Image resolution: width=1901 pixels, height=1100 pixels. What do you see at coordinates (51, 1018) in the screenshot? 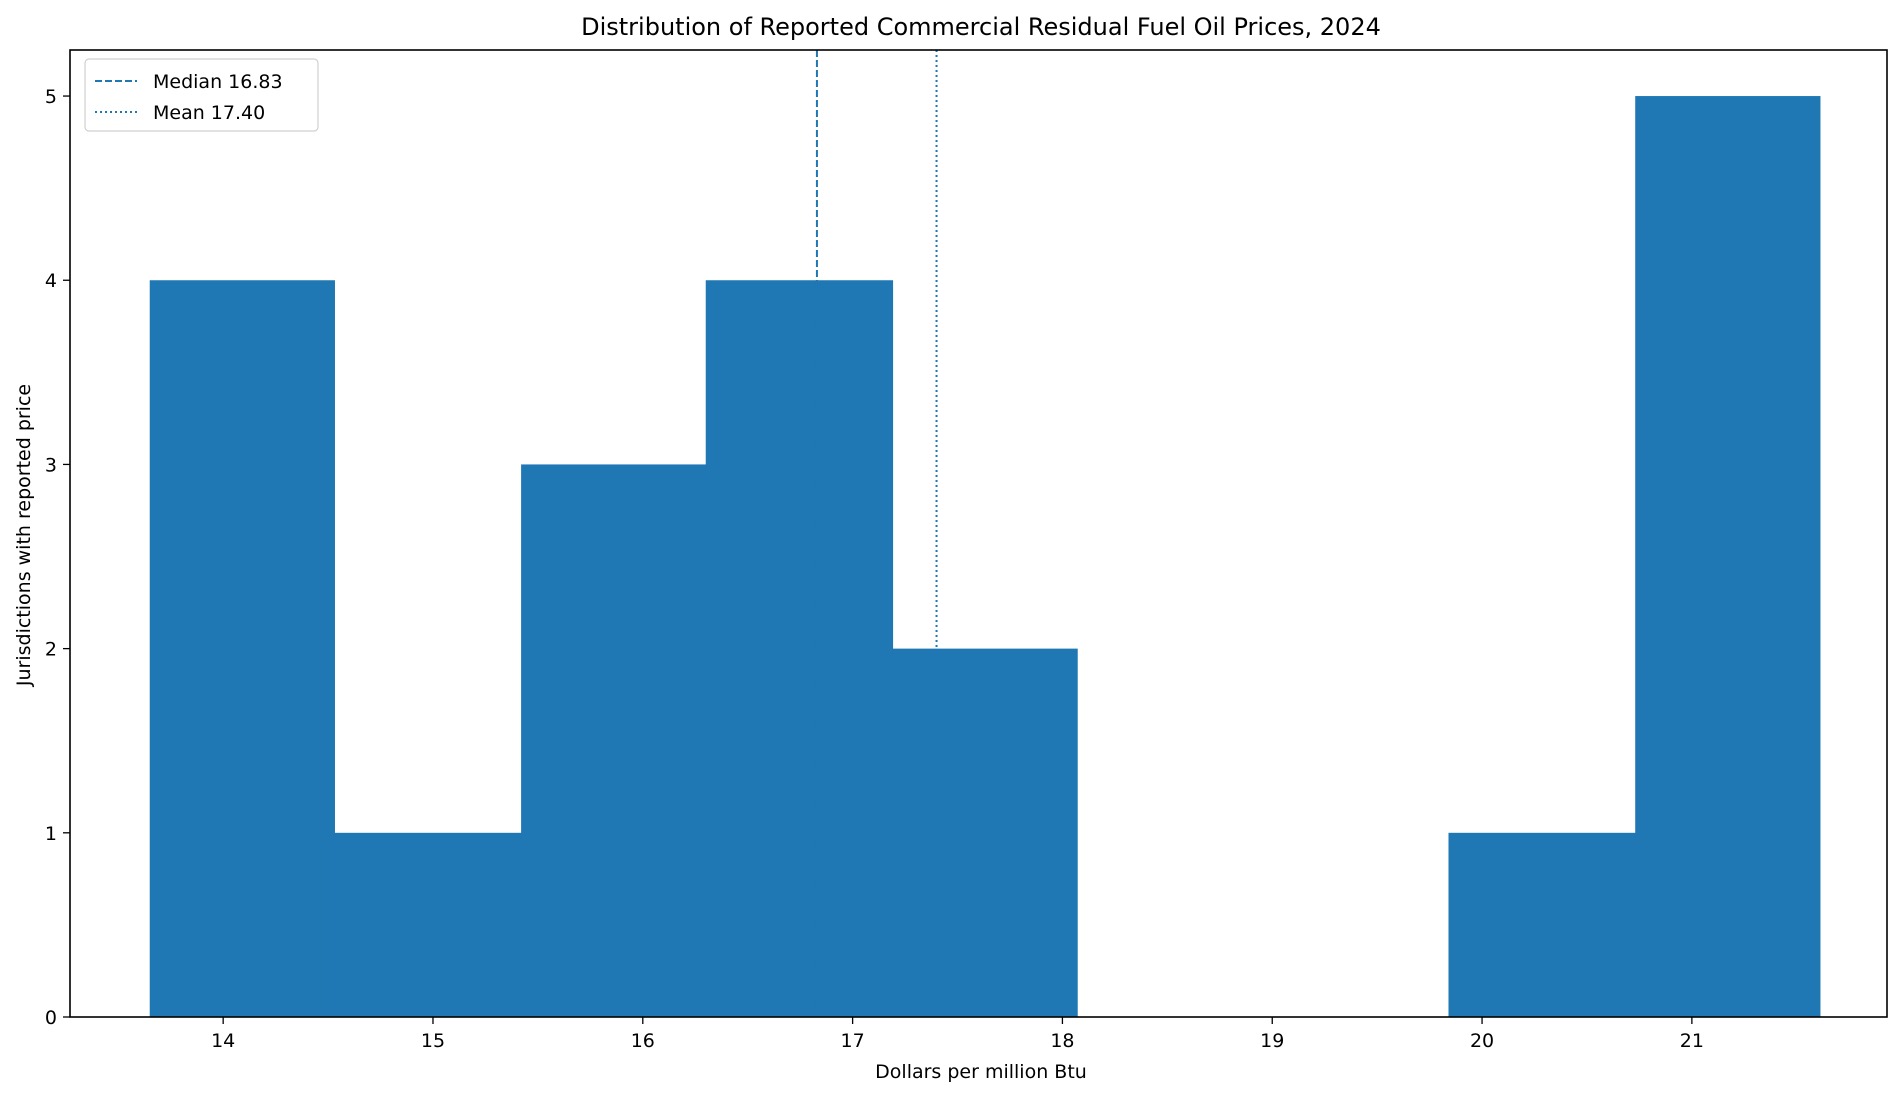
I see `y-tick-label: 0` at bounding box center [51, 1018].